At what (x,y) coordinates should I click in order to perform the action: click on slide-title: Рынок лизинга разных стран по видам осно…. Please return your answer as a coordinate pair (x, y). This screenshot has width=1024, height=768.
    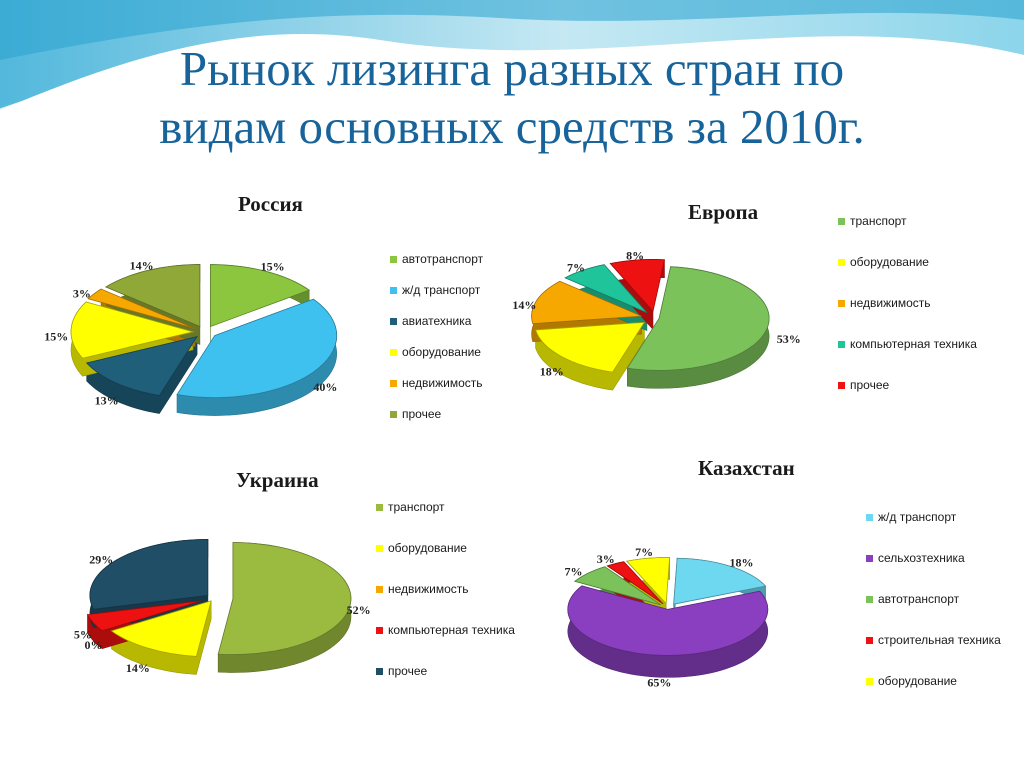
    Looking at the image, I should click on (512, 98).